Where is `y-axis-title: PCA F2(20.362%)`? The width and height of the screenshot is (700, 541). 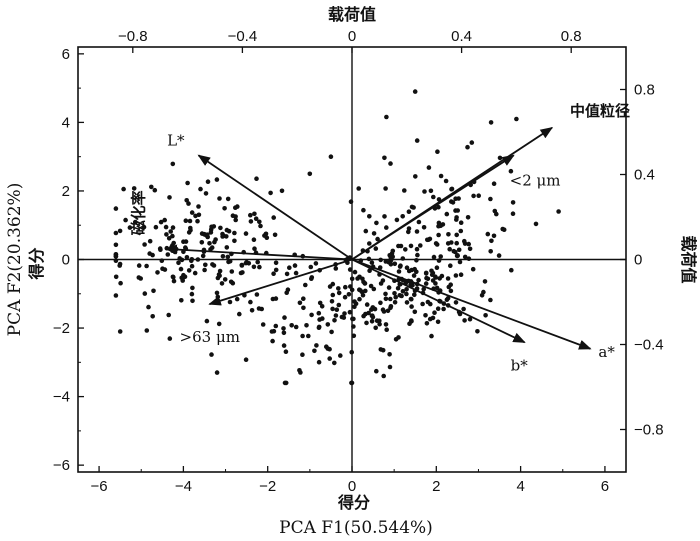
y-axis-title: PCA F2(20.362%) is located at coordinates (15, 260).